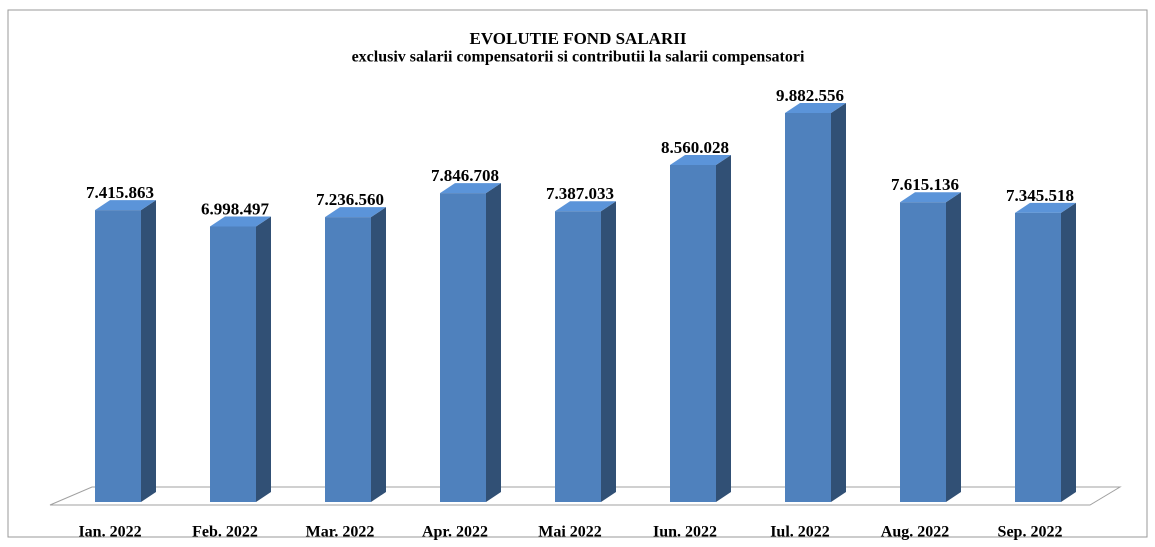 Image resolution: width=1155 pixels, height=547 pixels. Describe the element at coordinates (578, 38) in the screenshot. I see `chart-title: EVOLUTIE FOND SALARII` at that location.